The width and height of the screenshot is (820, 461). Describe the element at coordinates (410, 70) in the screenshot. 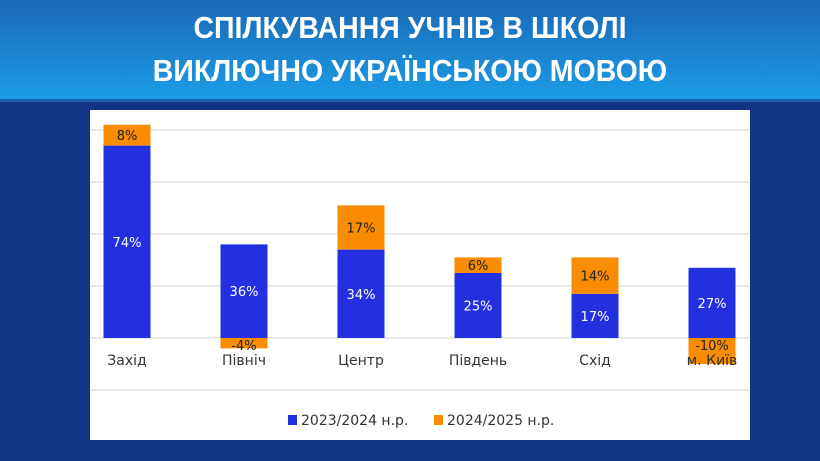

I see `title-line-2: ВИКЛЮЧНО УКРАЇНСЬКОЮ МОВОЮ` at that location.